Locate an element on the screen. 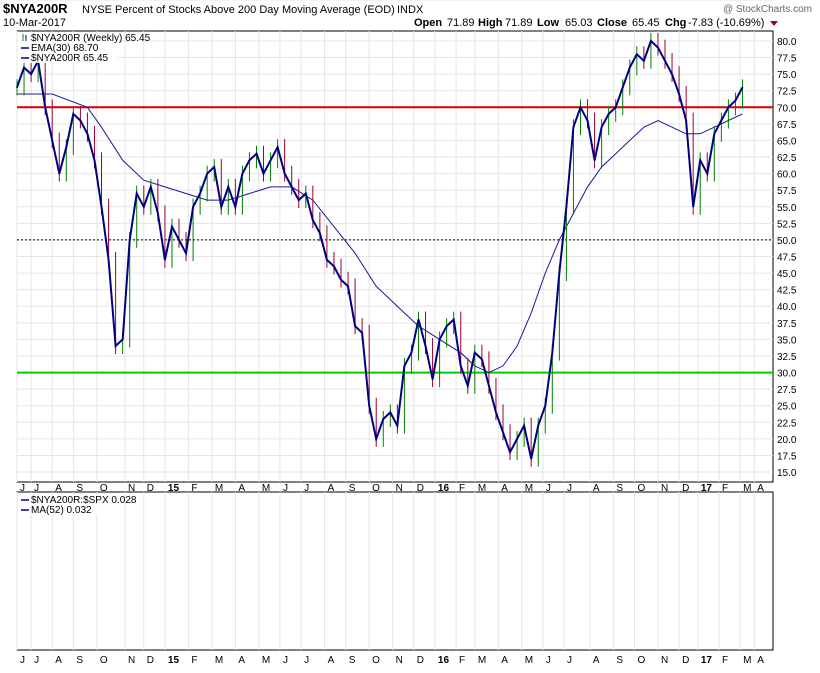 The image size is (820, 673). legend-bg is located at coordinates (68, 58).